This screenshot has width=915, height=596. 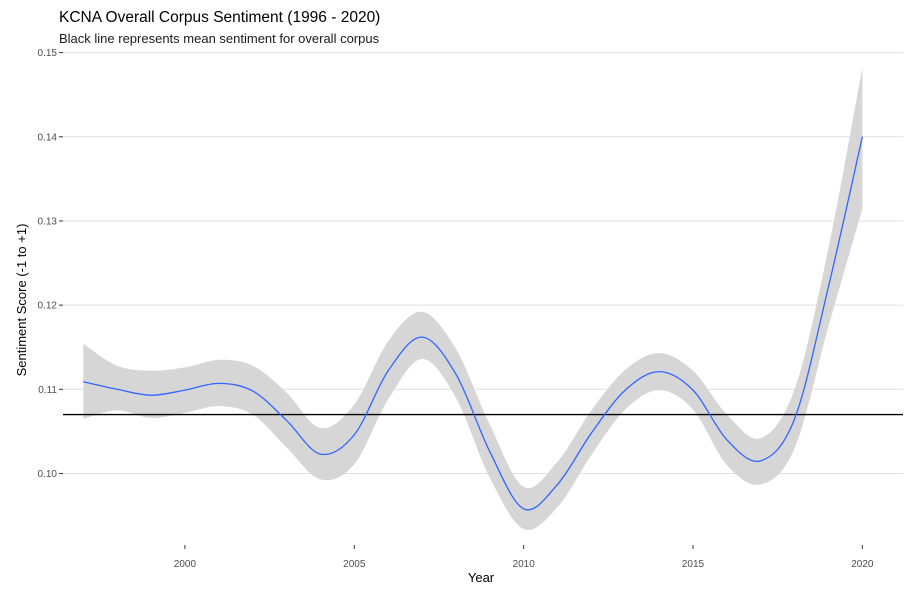 I want to click on x-tick-label: 2020, so click(x=862, y=564).